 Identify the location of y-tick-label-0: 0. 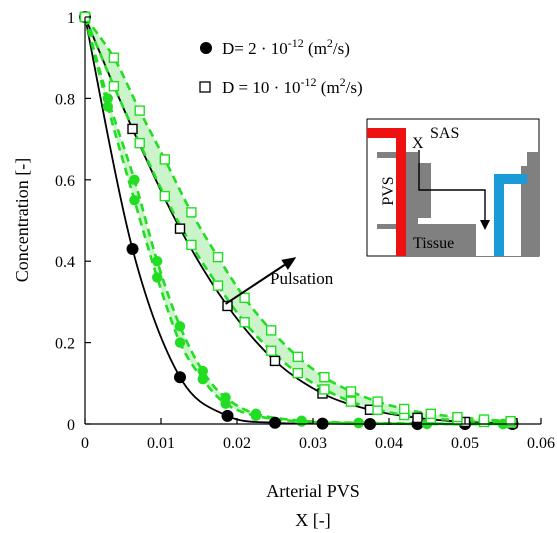
(71, 425).